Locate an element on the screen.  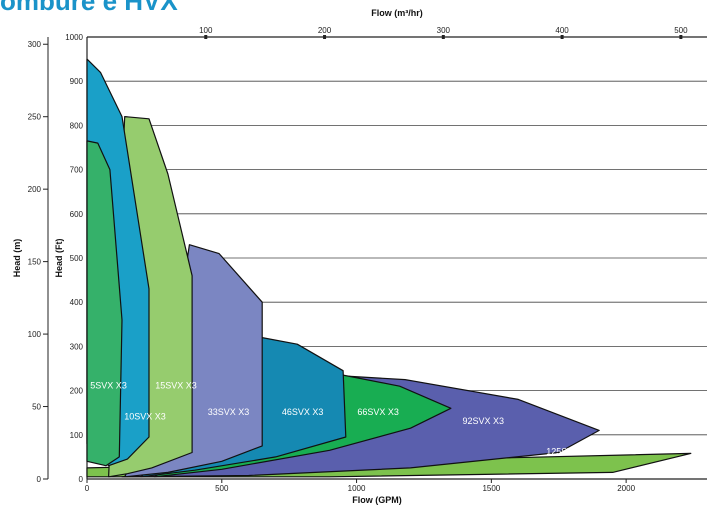
x-bottom-tick-label: 0 is located at coordinates (87, 488).